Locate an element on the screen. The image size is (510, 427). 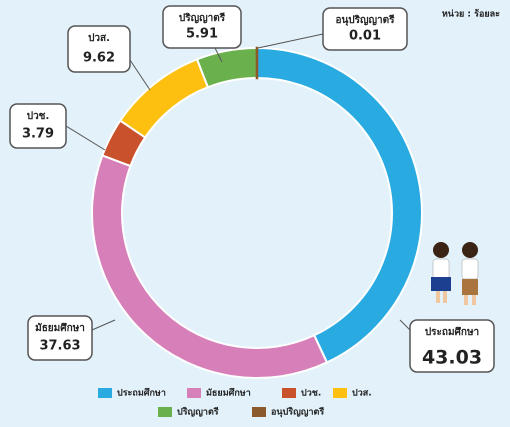
callout-name: มัธยมศึกษา is located at coordinates (60, 328).